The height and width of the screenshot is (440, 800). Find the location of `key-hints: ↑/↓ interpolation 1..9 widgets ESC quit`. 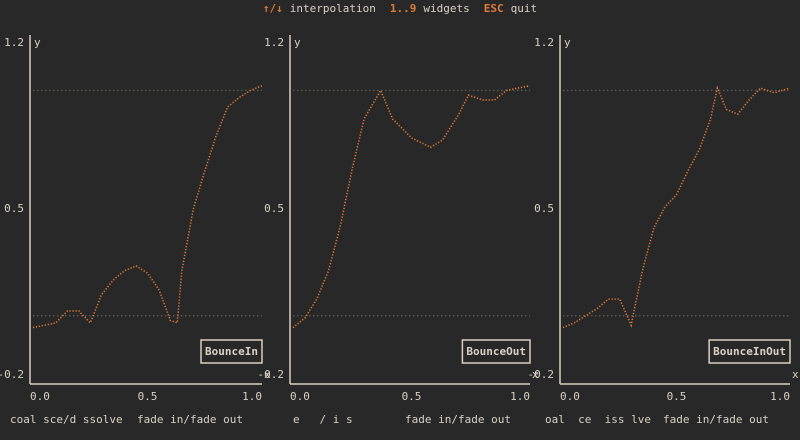

key-hints: ↑/↓ interpolation 1..9 widgets ESC quit is located at coordinates (400, 8).